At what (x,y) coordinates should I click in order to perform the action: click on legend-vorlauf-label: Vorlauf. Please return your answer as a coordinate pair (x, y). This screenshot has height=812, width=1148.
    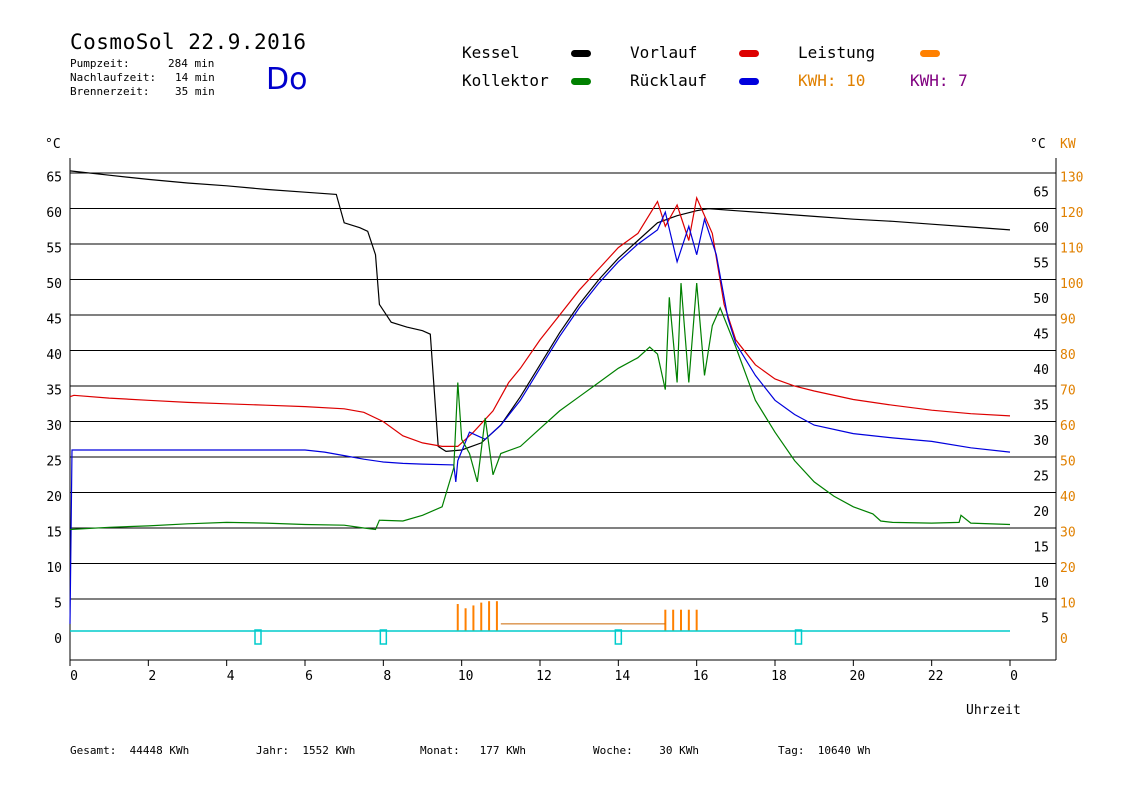
    Looking at the image, I should click on (664, 52).